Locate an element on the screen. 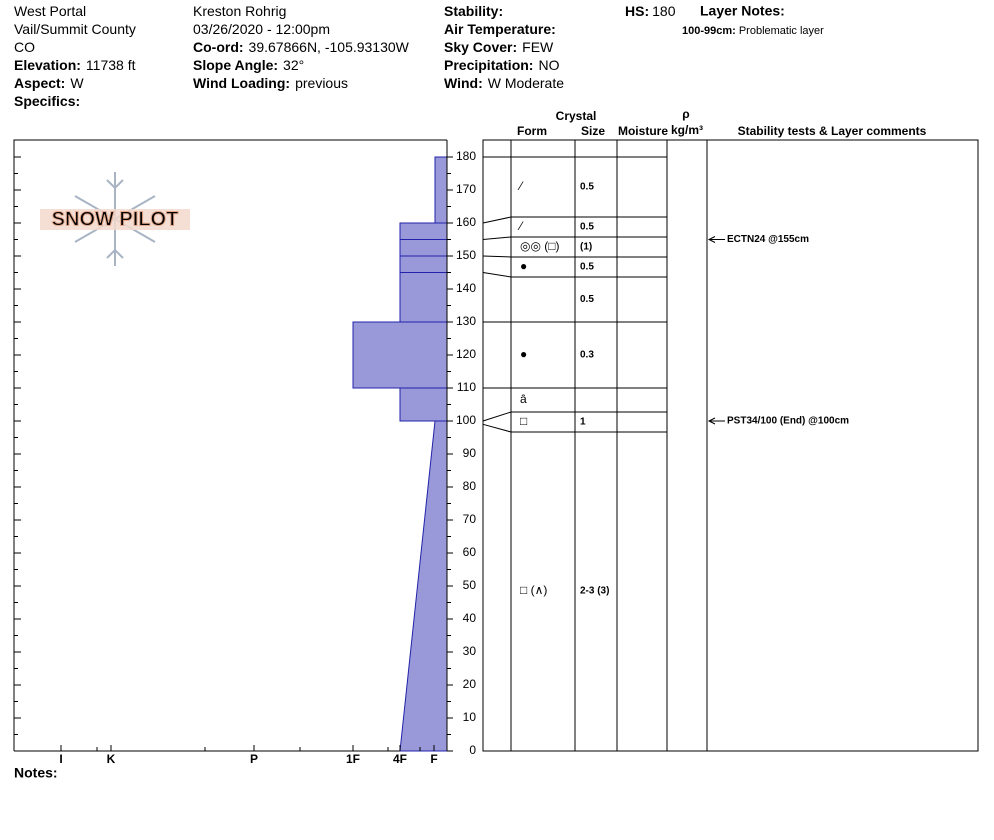 The image size is (994, 840). y-tick-label: 170 is located at coordinates (466, 189).